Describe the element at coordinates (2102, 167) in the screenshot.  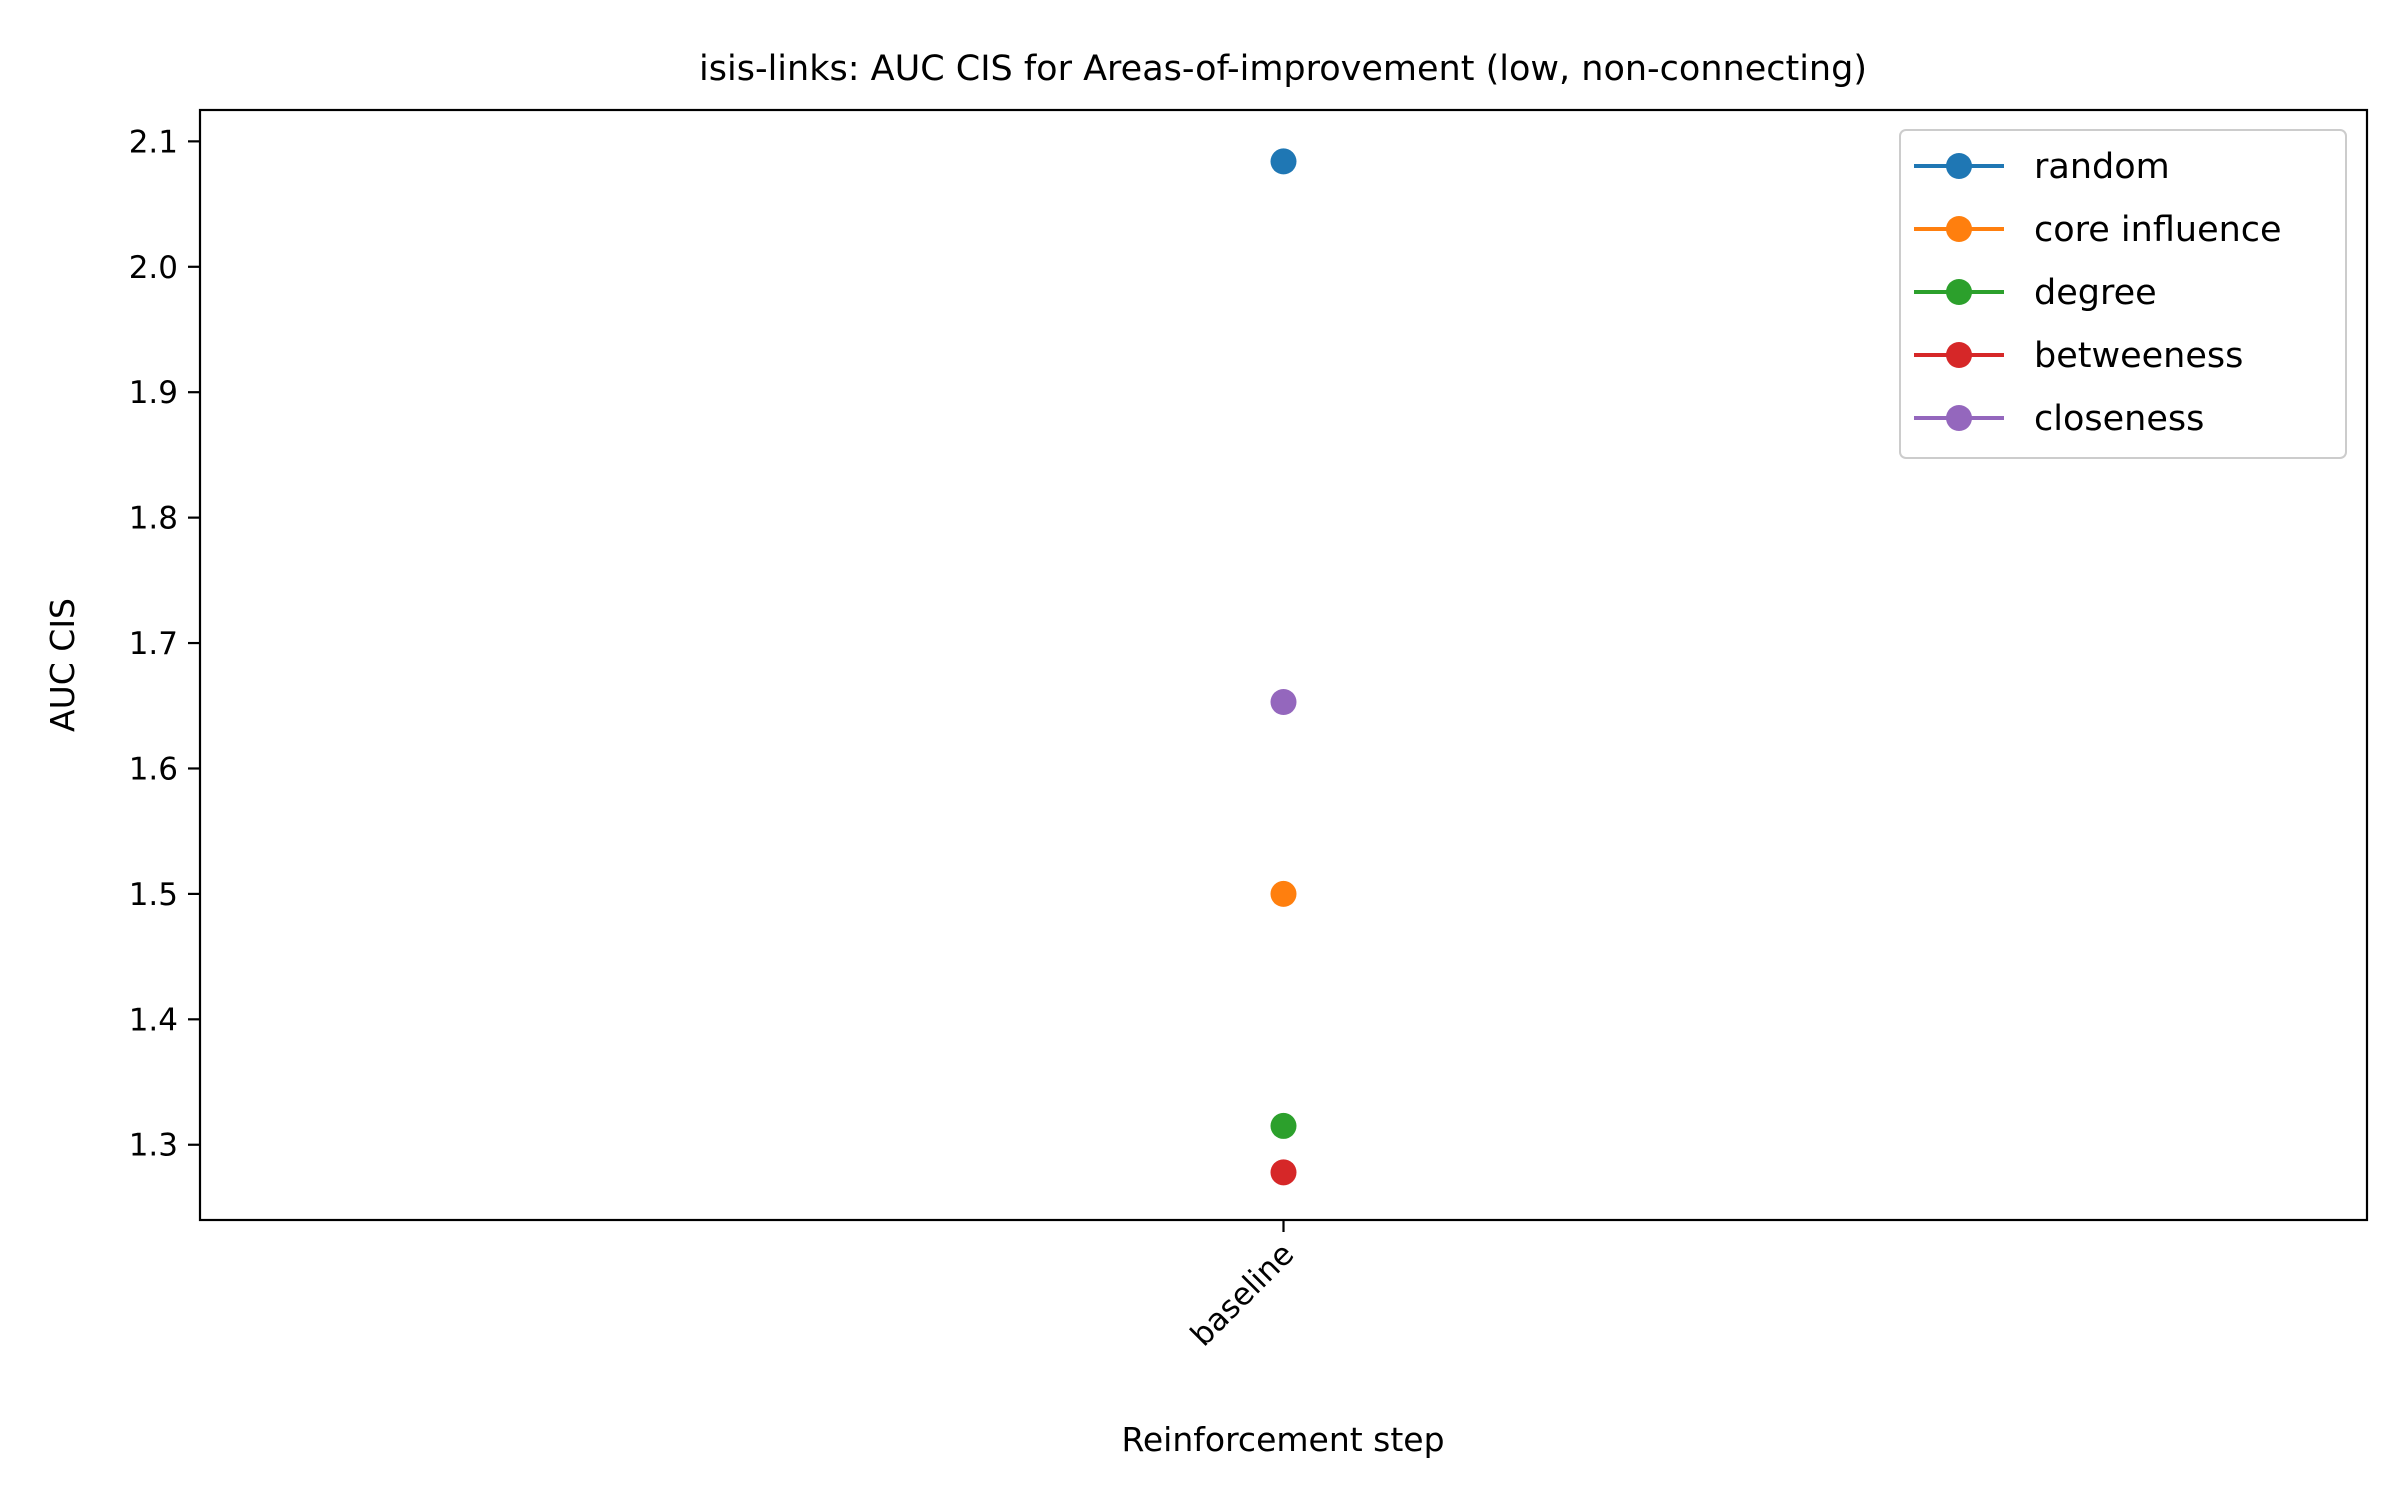
I see `legend-label: random` at that location.